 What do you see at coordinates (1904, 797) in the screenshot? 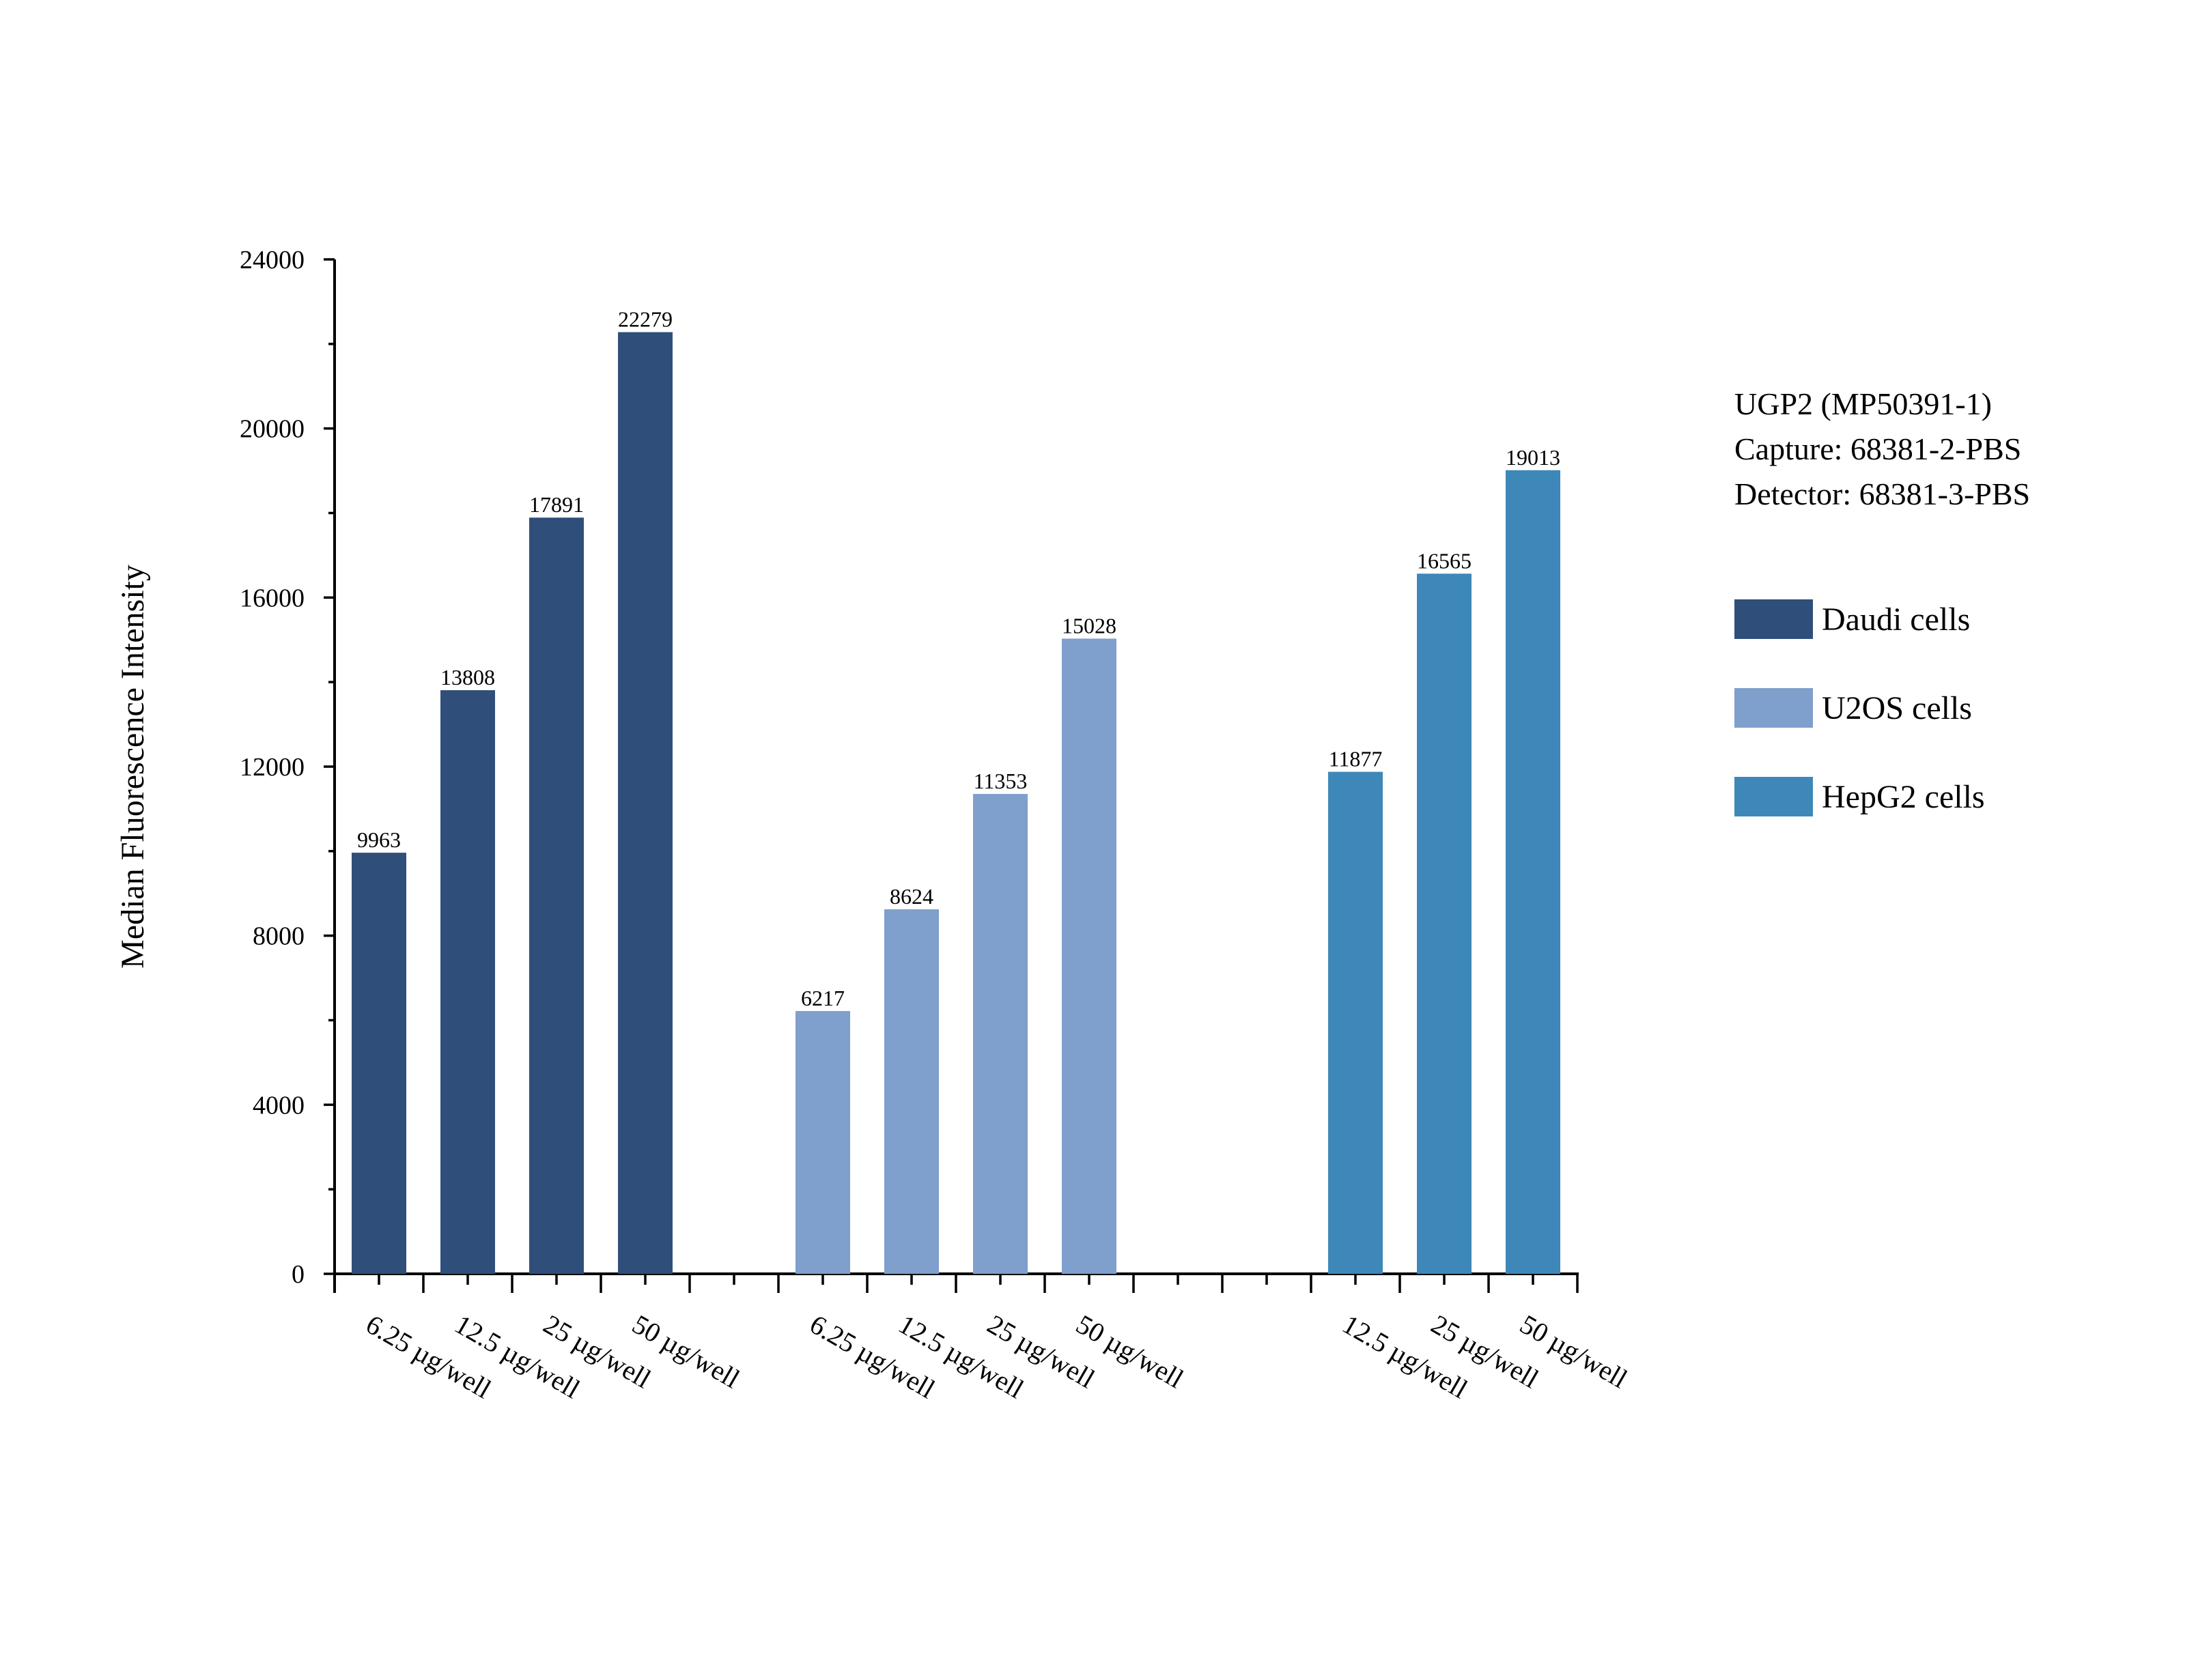
I see `legend-label: HepG2 cells` at bounding box center [1904, 797].